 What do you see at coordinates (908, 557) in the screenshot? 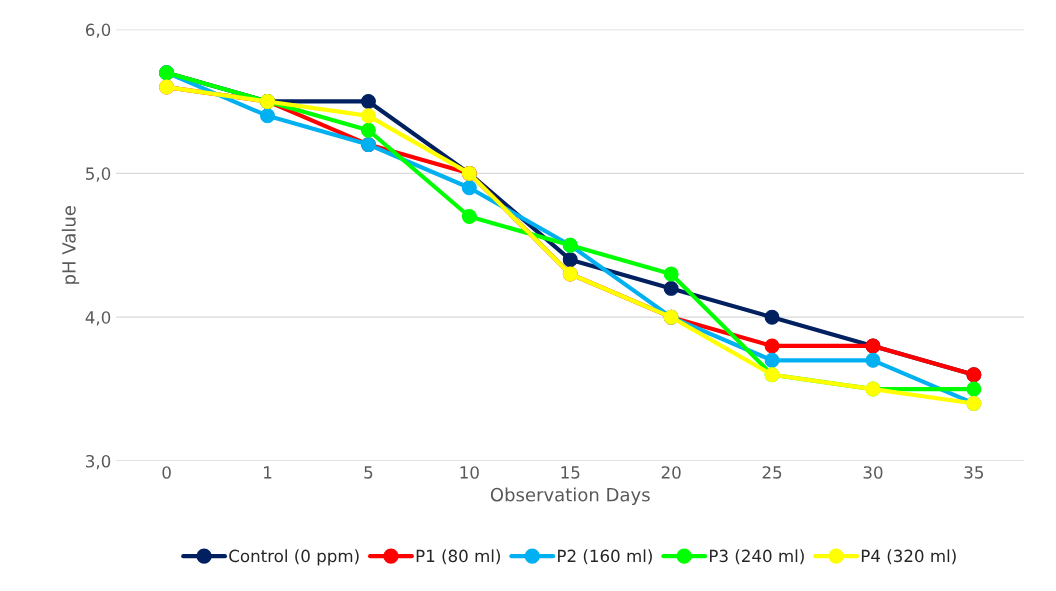
I see `legend-label: P4 (320 ml)` at bounding box center [908, 557].